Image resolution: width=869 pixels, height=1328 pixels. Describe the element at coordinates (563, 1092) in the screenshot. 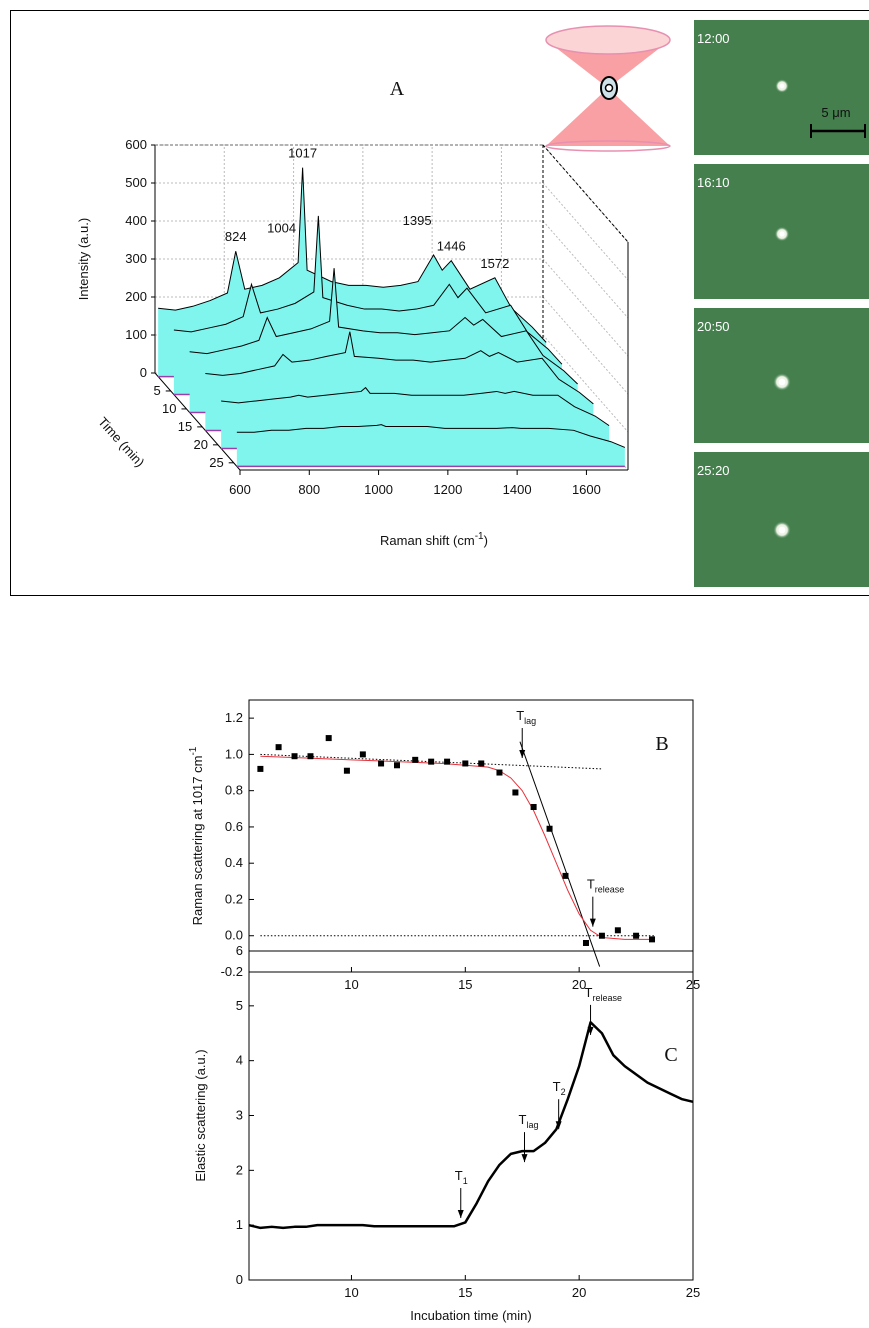

I see `annotation-sub: 2` at that location.